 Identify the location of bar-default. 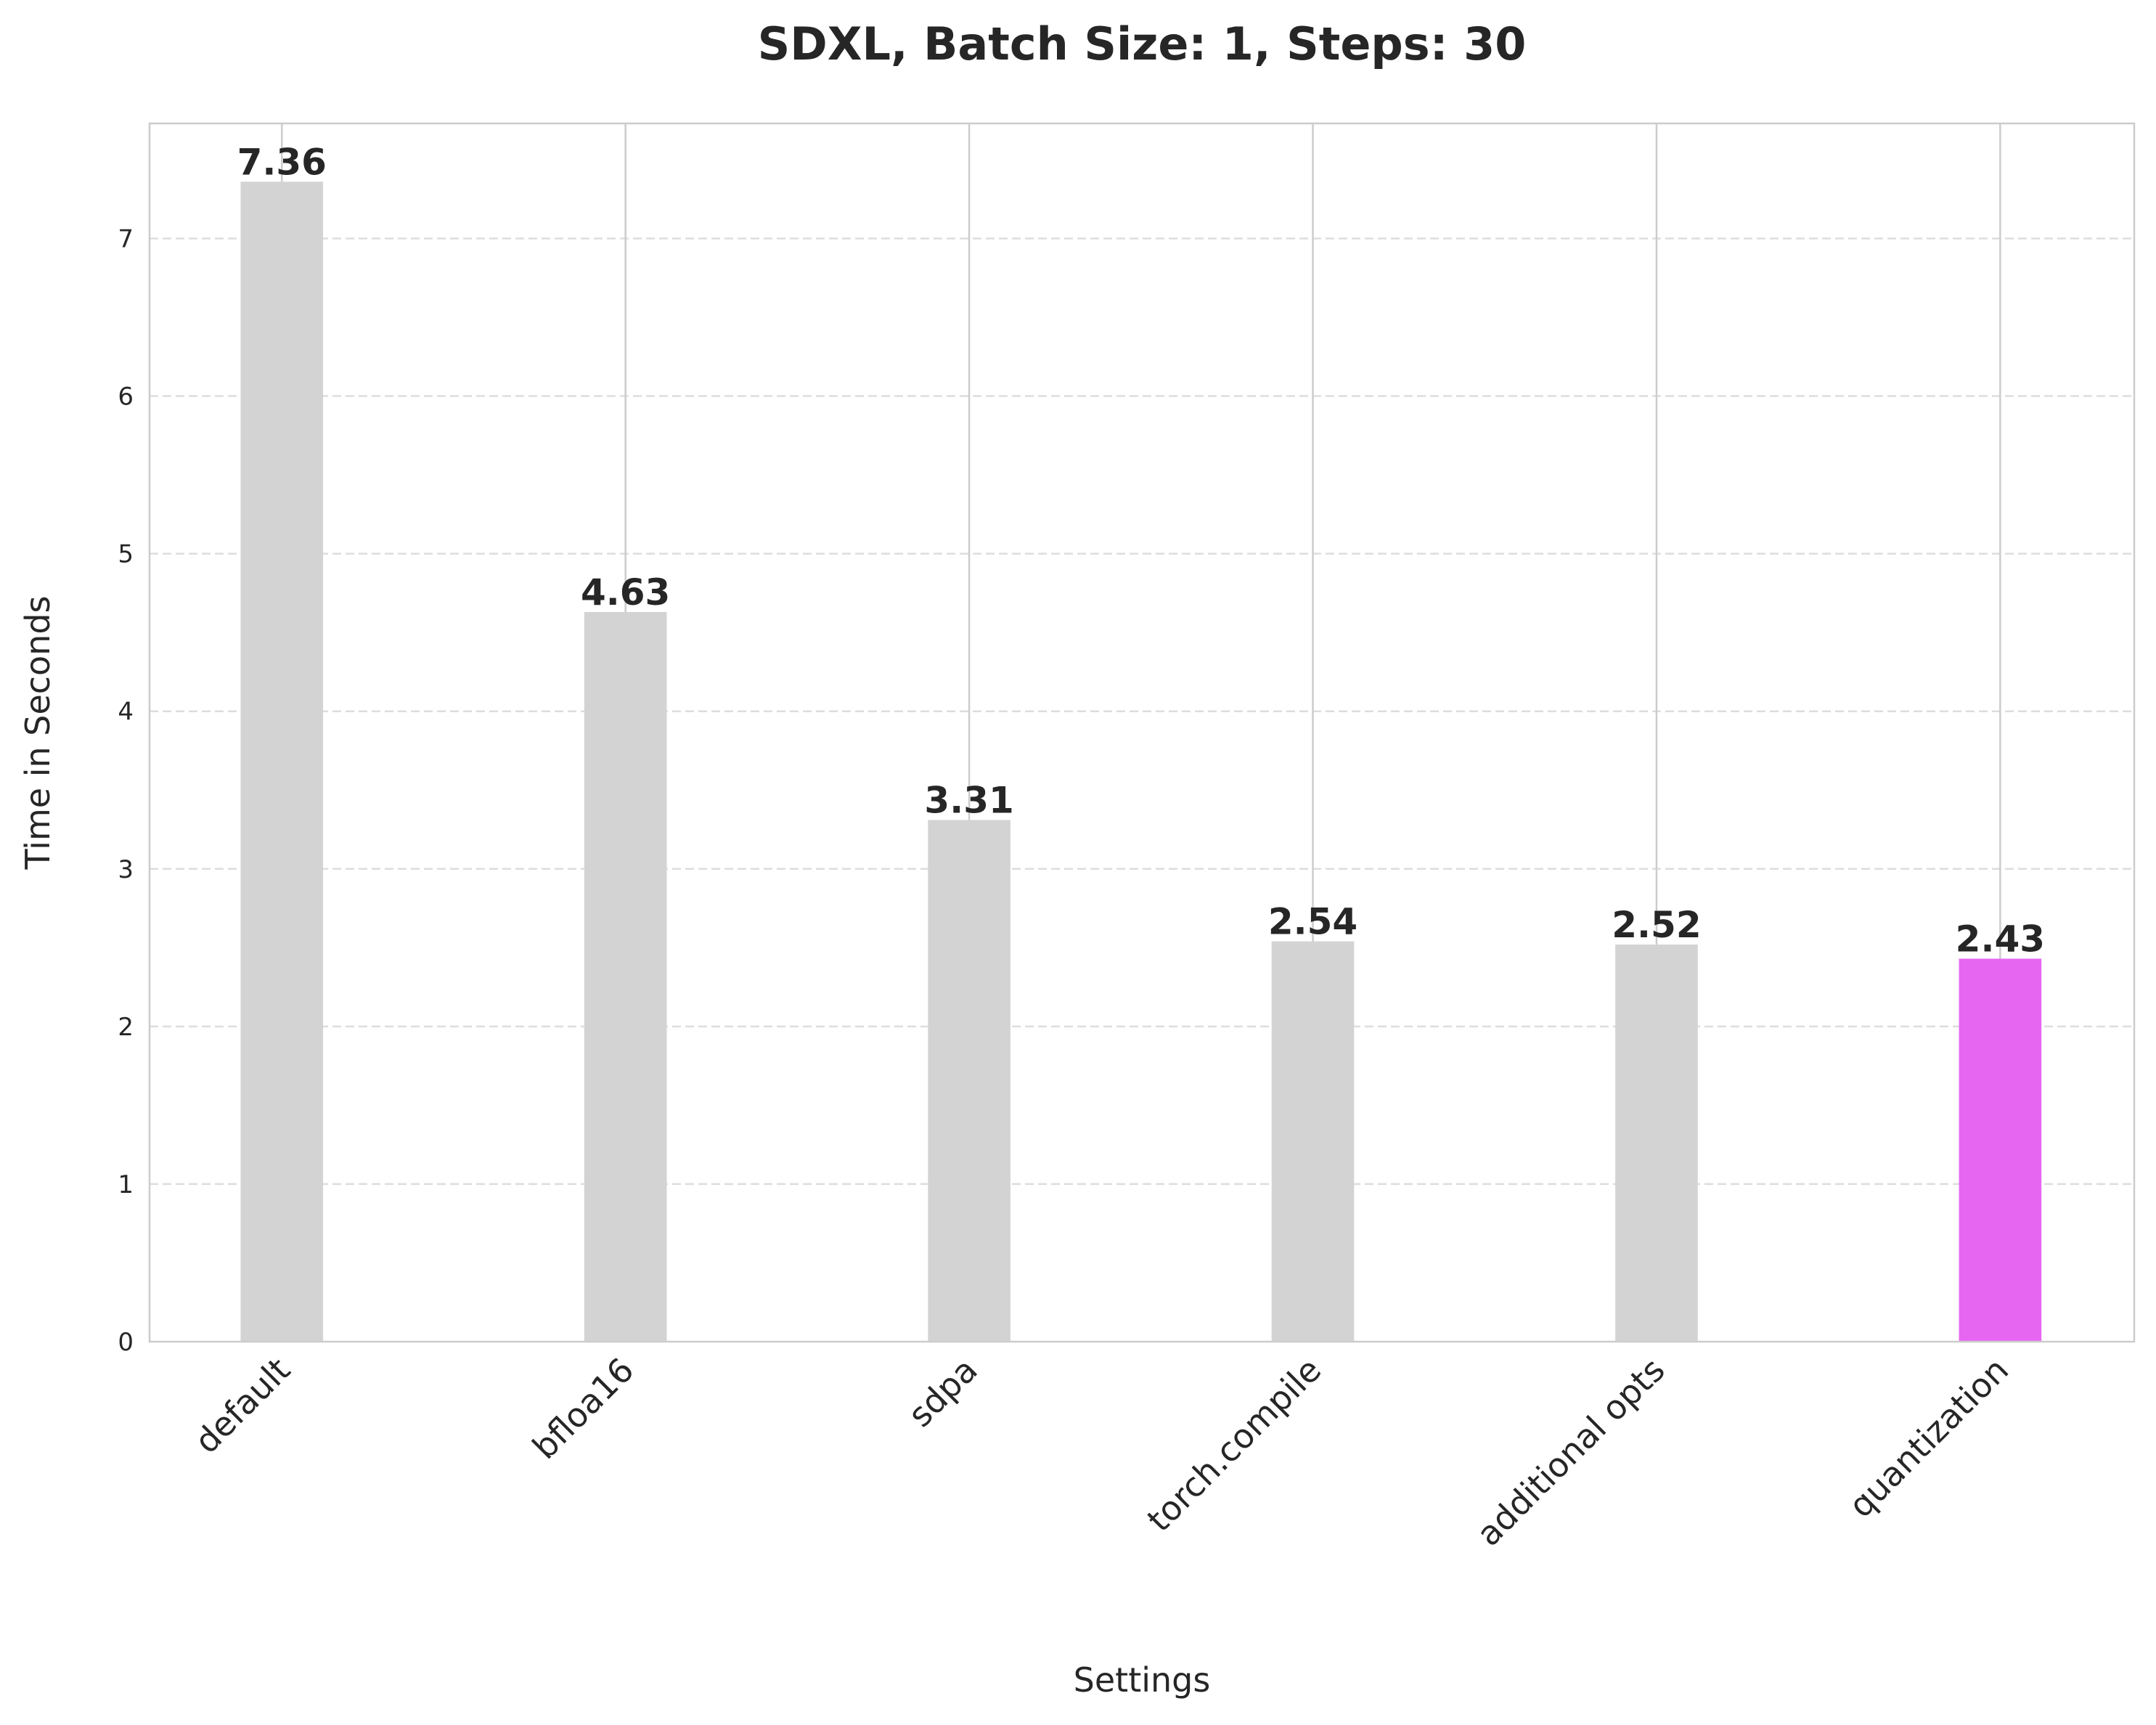
(282, 762).